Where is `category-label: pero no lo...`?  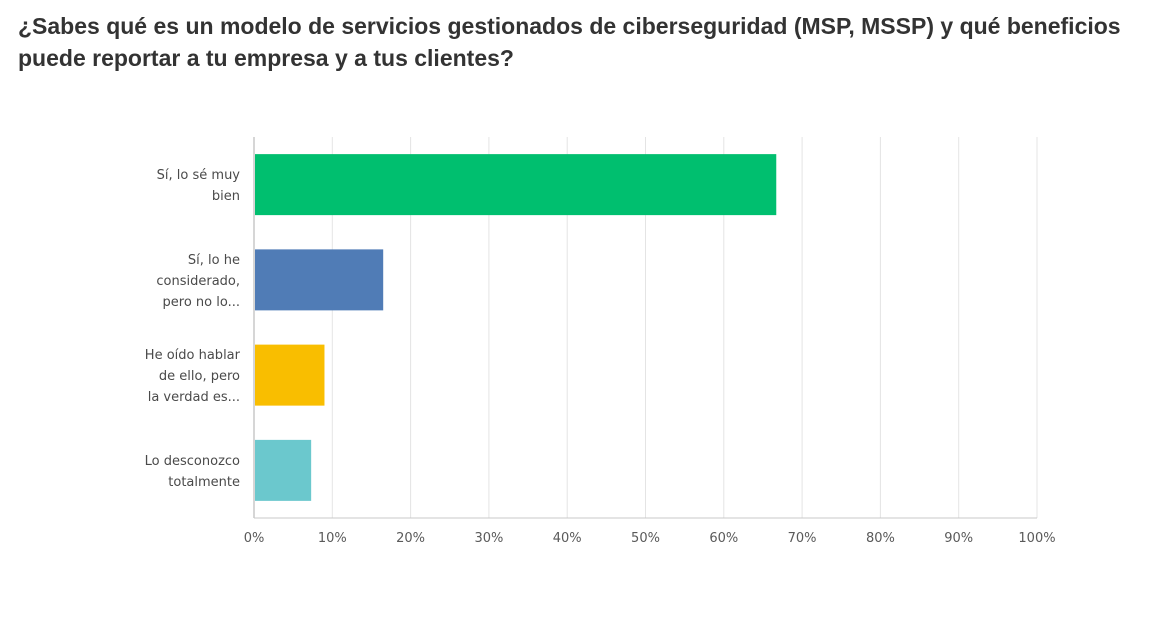 category-label: pero no lo... is located at coordinates (201, 302).